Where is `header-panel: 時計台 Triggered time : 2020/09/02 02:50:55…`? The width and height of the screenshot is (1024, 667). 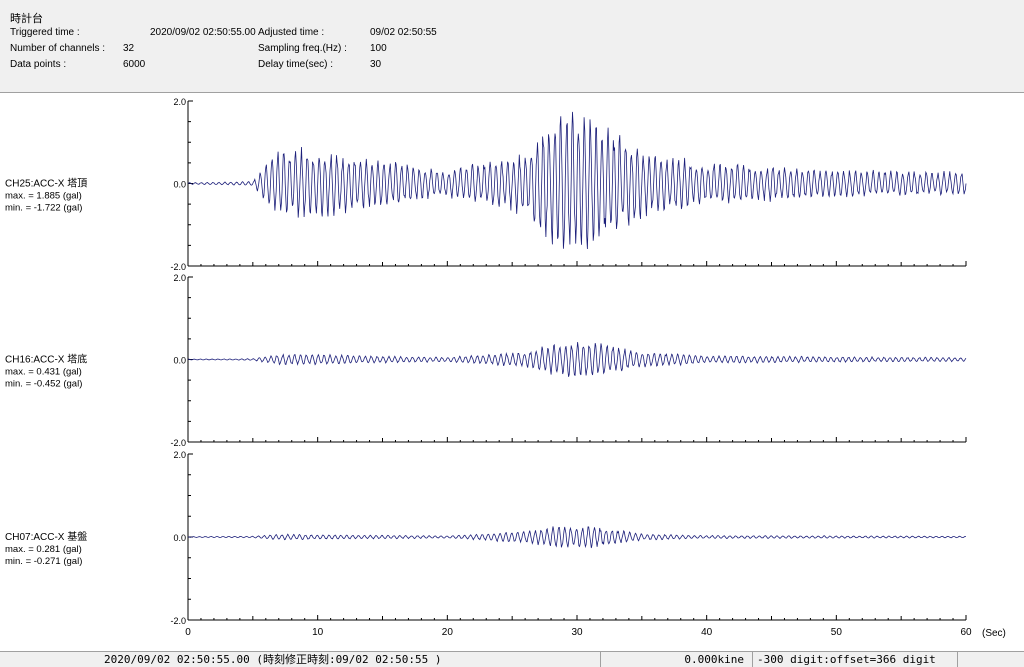 header-panel: 時計台 Triggered time : 2020/09/02 02:50:55… is located at coordinates (512, 46).